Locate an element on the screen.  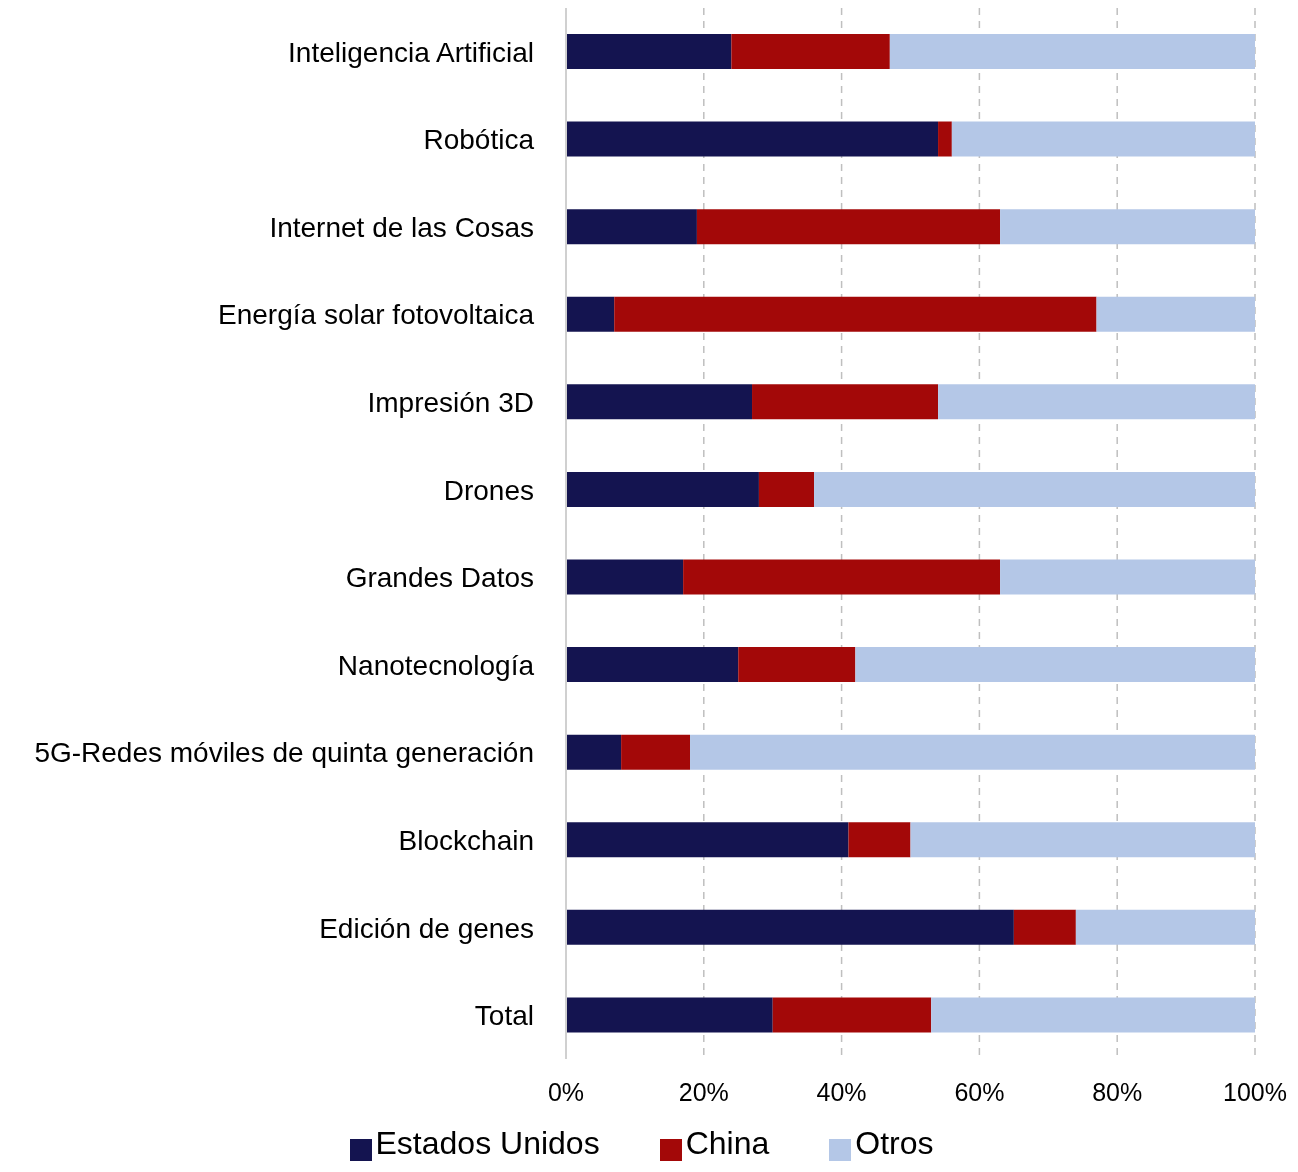
x-tick-label: 20% is located at coordinates (703, 1091).